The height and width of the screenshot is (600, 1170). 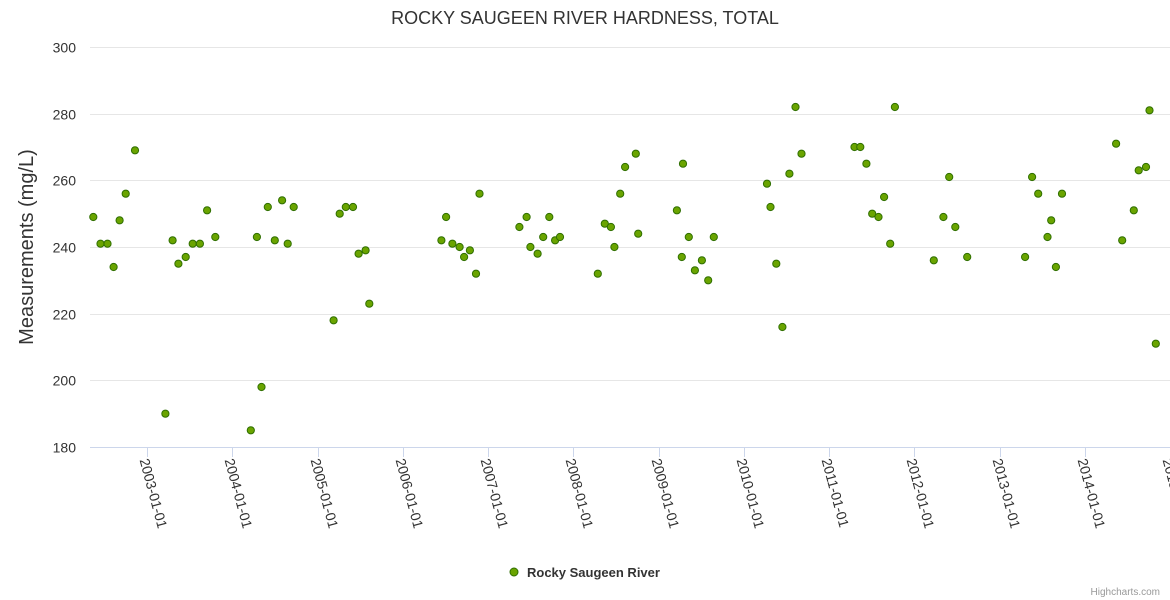 I want to click on legend: Rocky Saugeen River, so click(x=584, y=572).